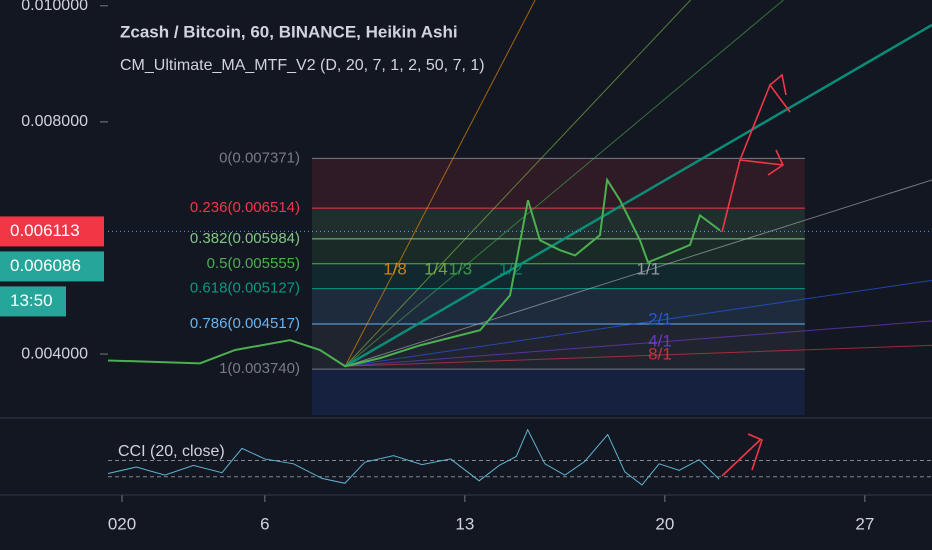  I want to click on fib-label: 0.786(0.004517), so click(245, 323).